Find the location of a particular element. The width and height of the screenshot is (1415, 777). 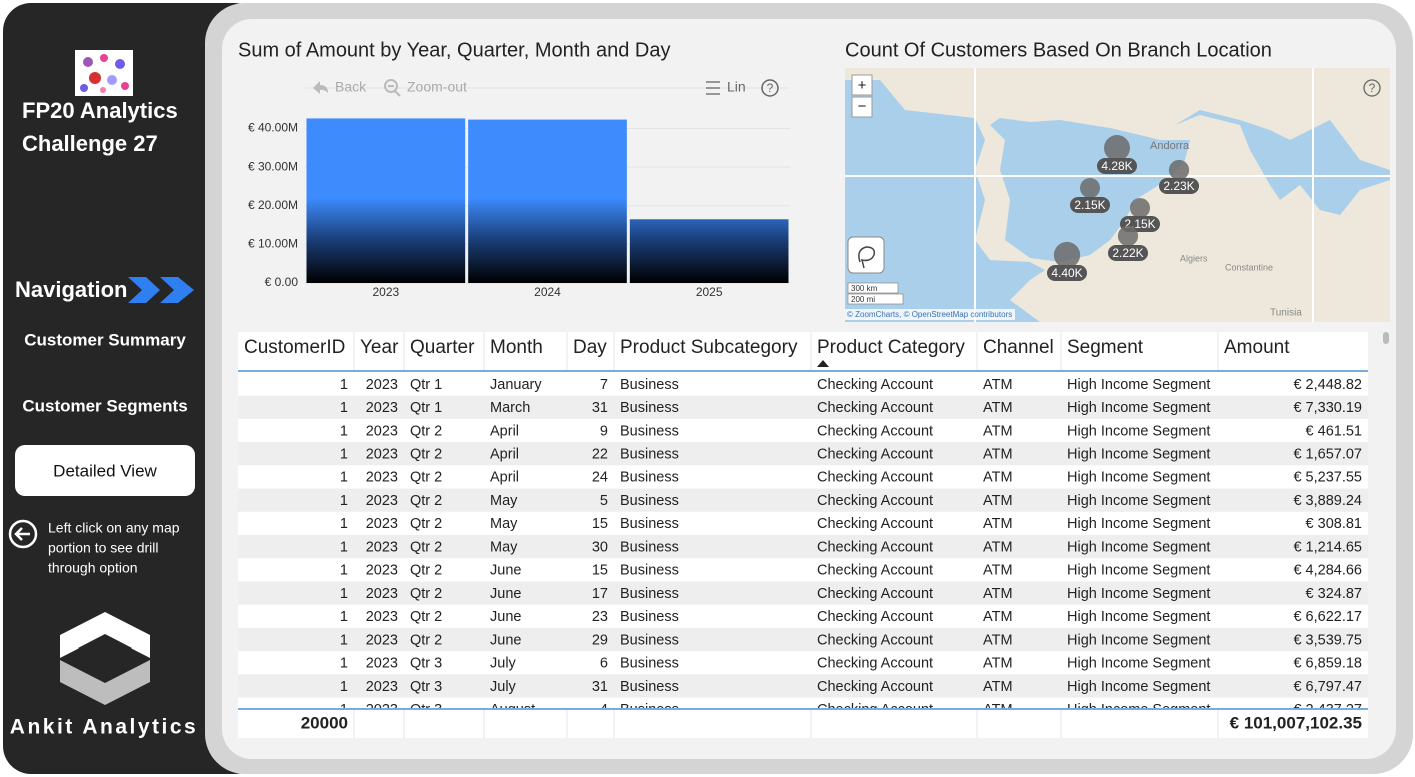

column-header: Segment is located at coordinates (1105, 347).